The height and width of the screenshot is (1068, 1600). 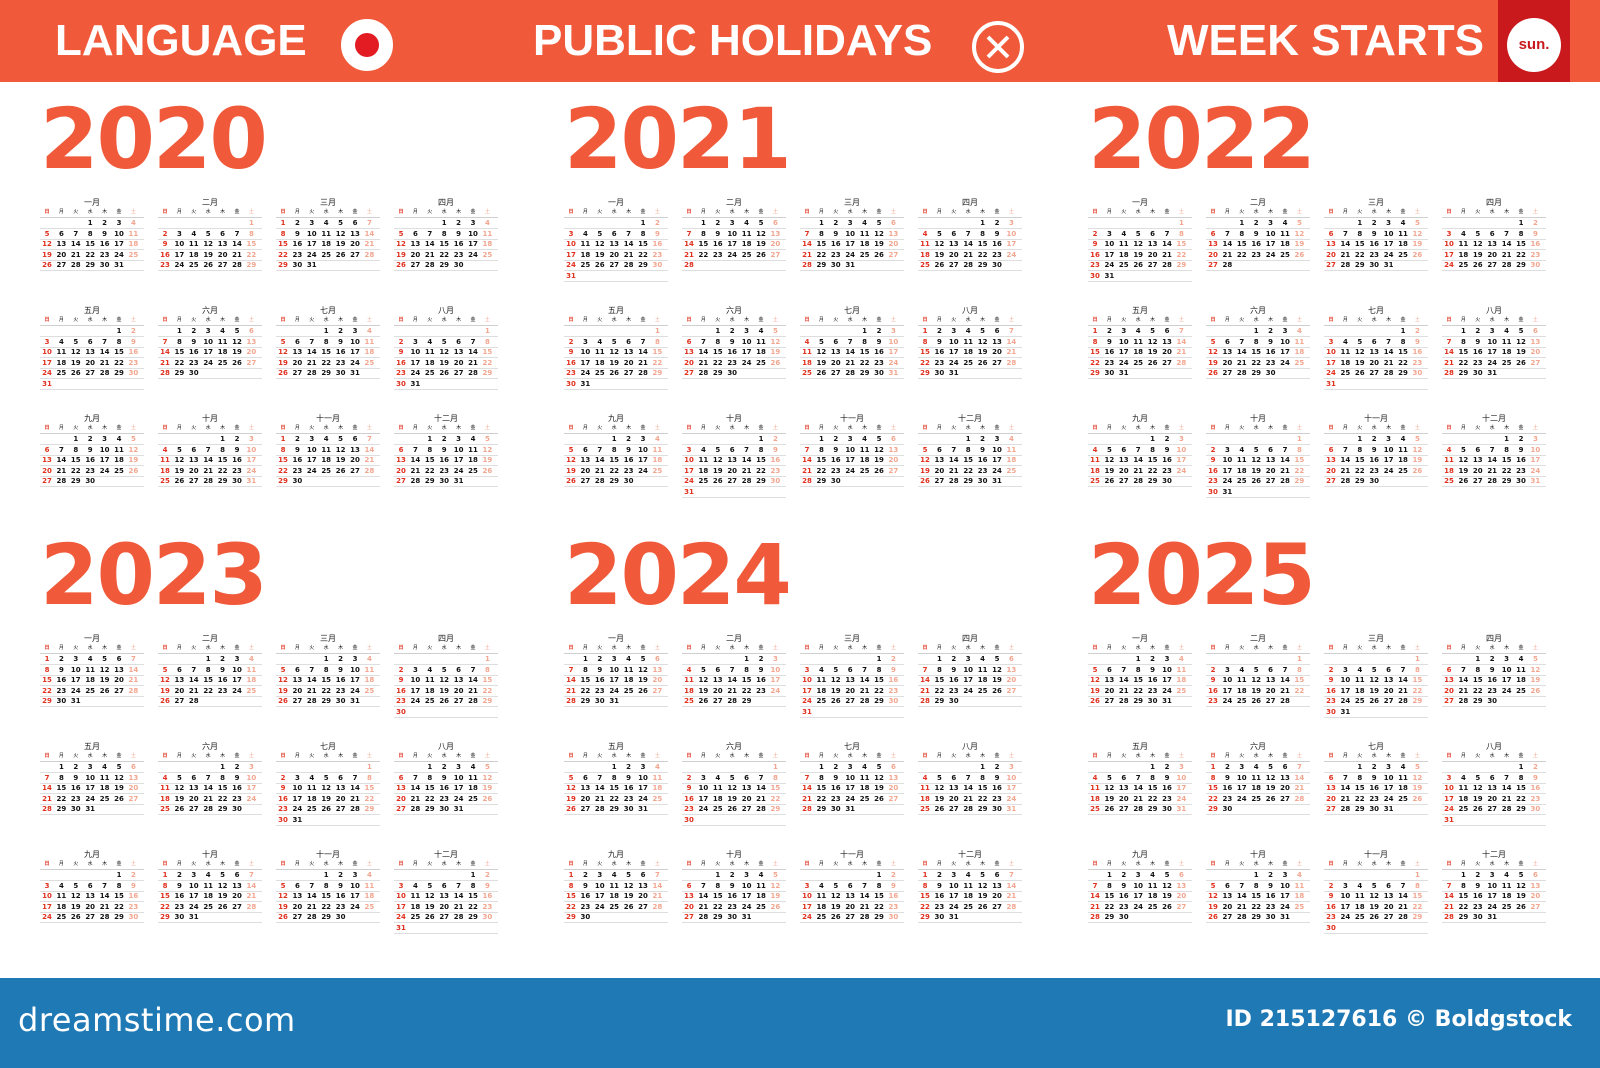 What do you see at coordinates (1534, 45) in the screenshot?
I see `week-start-badge: sun.` at bounding box center [1534, 45].